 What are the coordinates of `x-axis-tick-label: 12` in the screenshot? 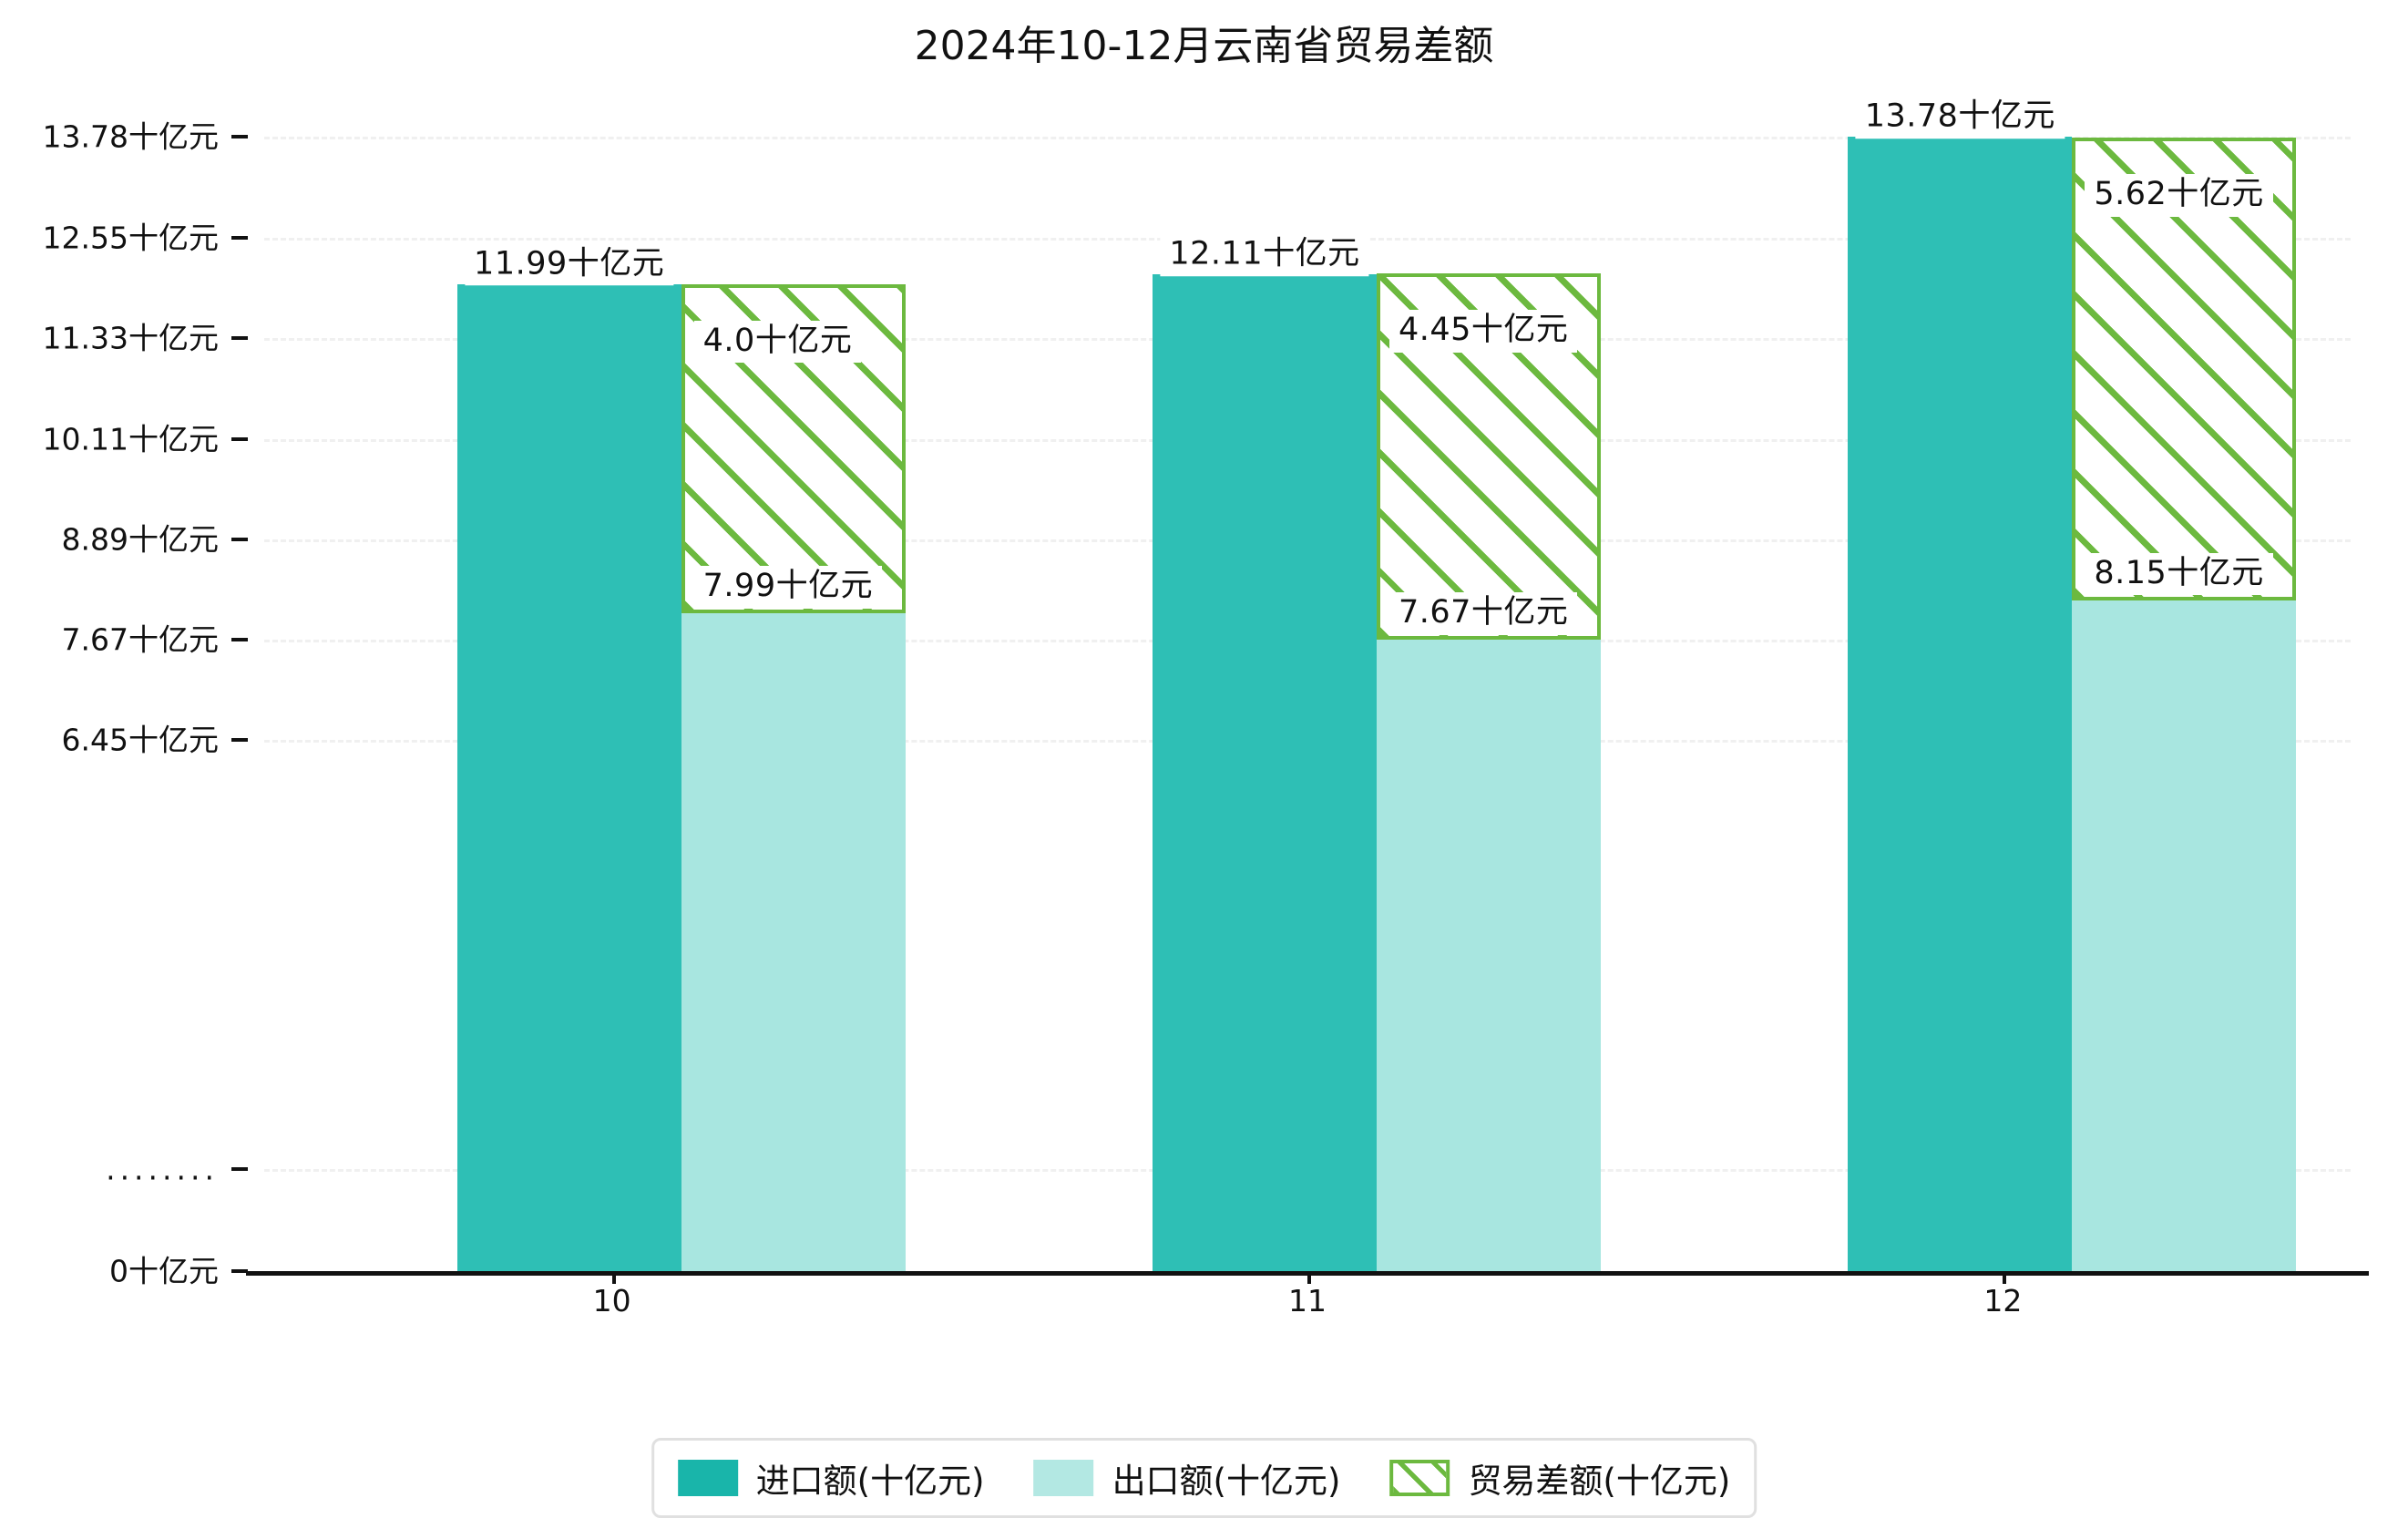 It's located at (2003, 1301).